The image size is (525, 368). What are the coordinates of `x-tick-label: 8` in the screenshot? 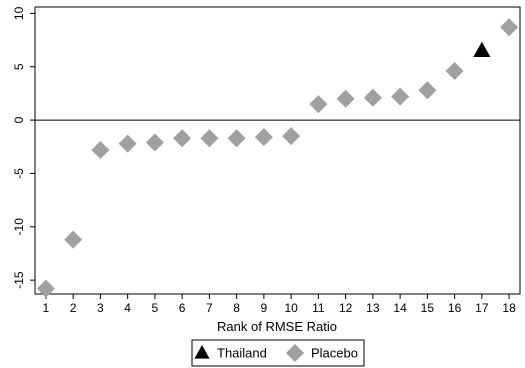 It's located at (236, 308).